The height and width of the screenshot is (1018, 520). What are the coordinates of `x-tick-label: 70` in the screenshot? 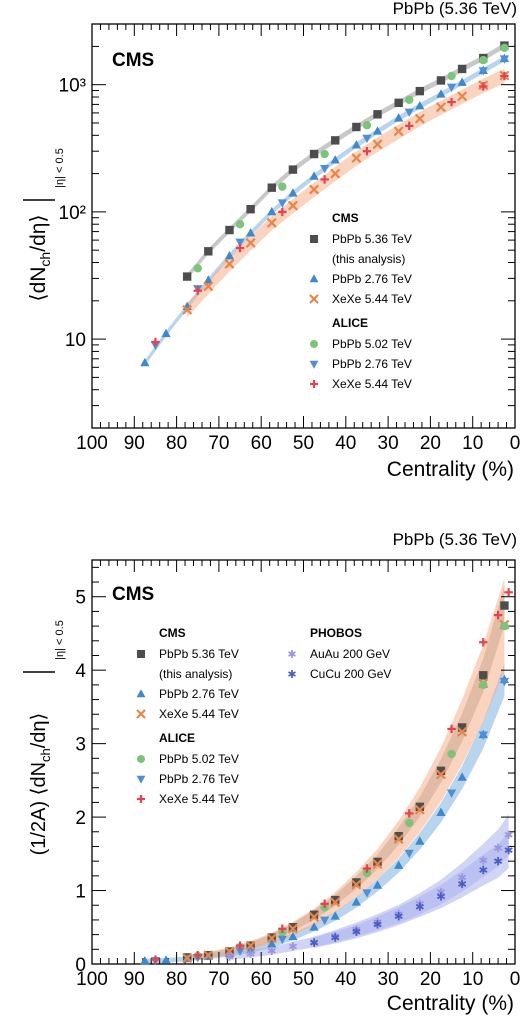 It's located at (218, 979).